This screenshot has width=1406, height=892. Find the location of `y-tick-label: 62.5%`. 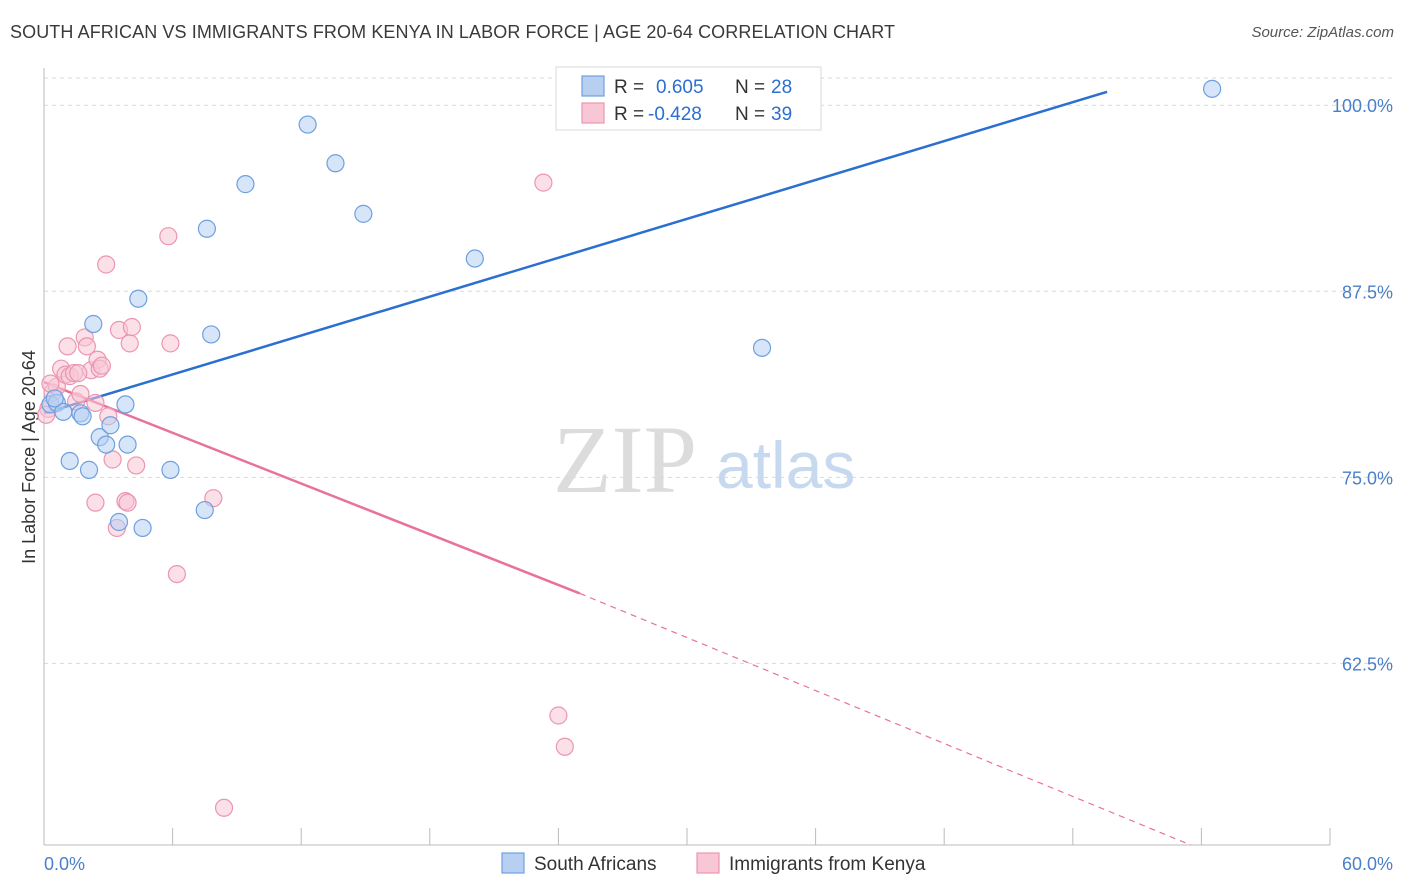

y-tick-label: 62.5% is located at coordinates (1367, 664).